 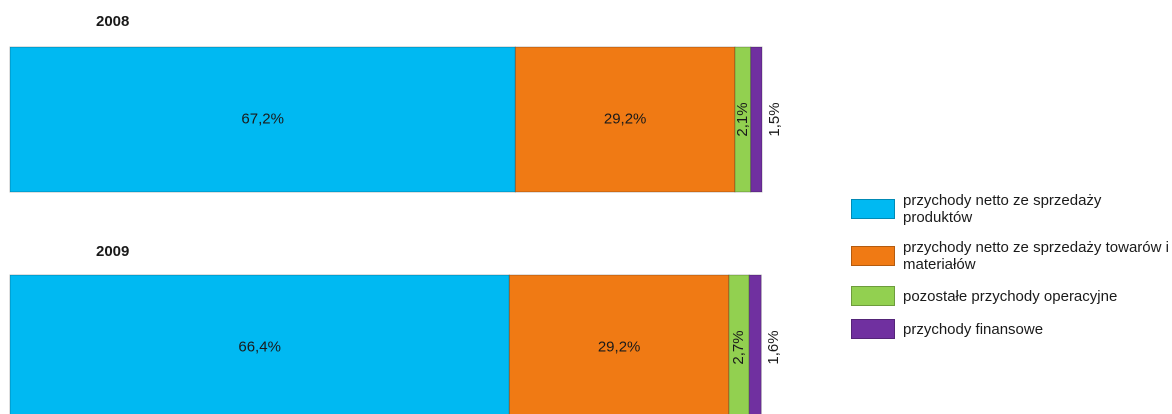 I want to click on data-label: 2,7%, so click(x=738, y=347).